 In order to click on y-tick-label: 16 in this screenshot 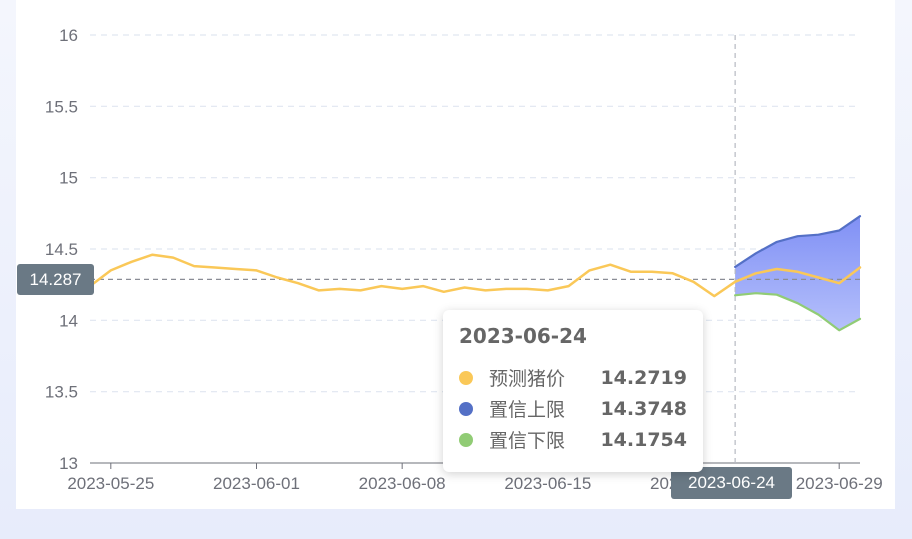, I will do `click(68, 35)`.